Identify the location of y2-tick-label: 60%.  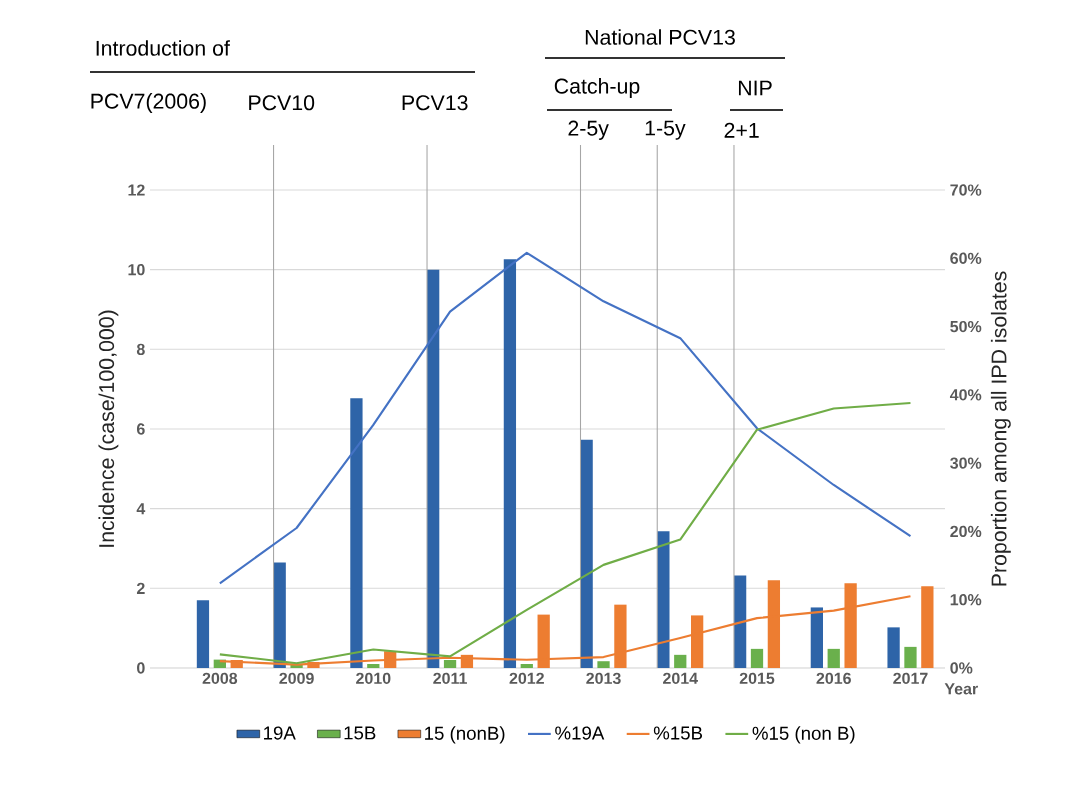
(966, 258).